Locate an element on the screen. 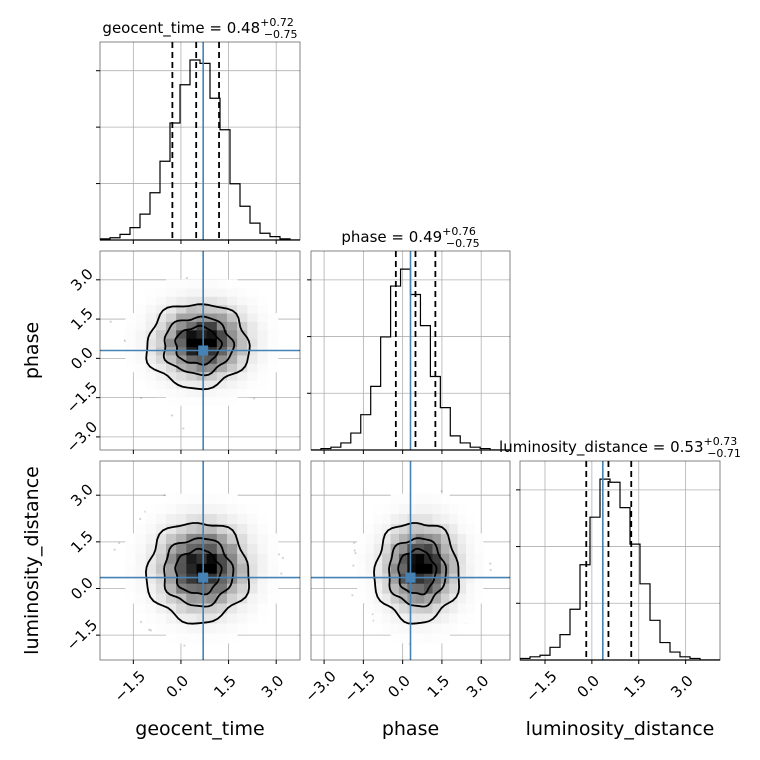 The image size is (760, 760). density-panel-phase-vs-geocent_time is located at coordinates (198, 352).